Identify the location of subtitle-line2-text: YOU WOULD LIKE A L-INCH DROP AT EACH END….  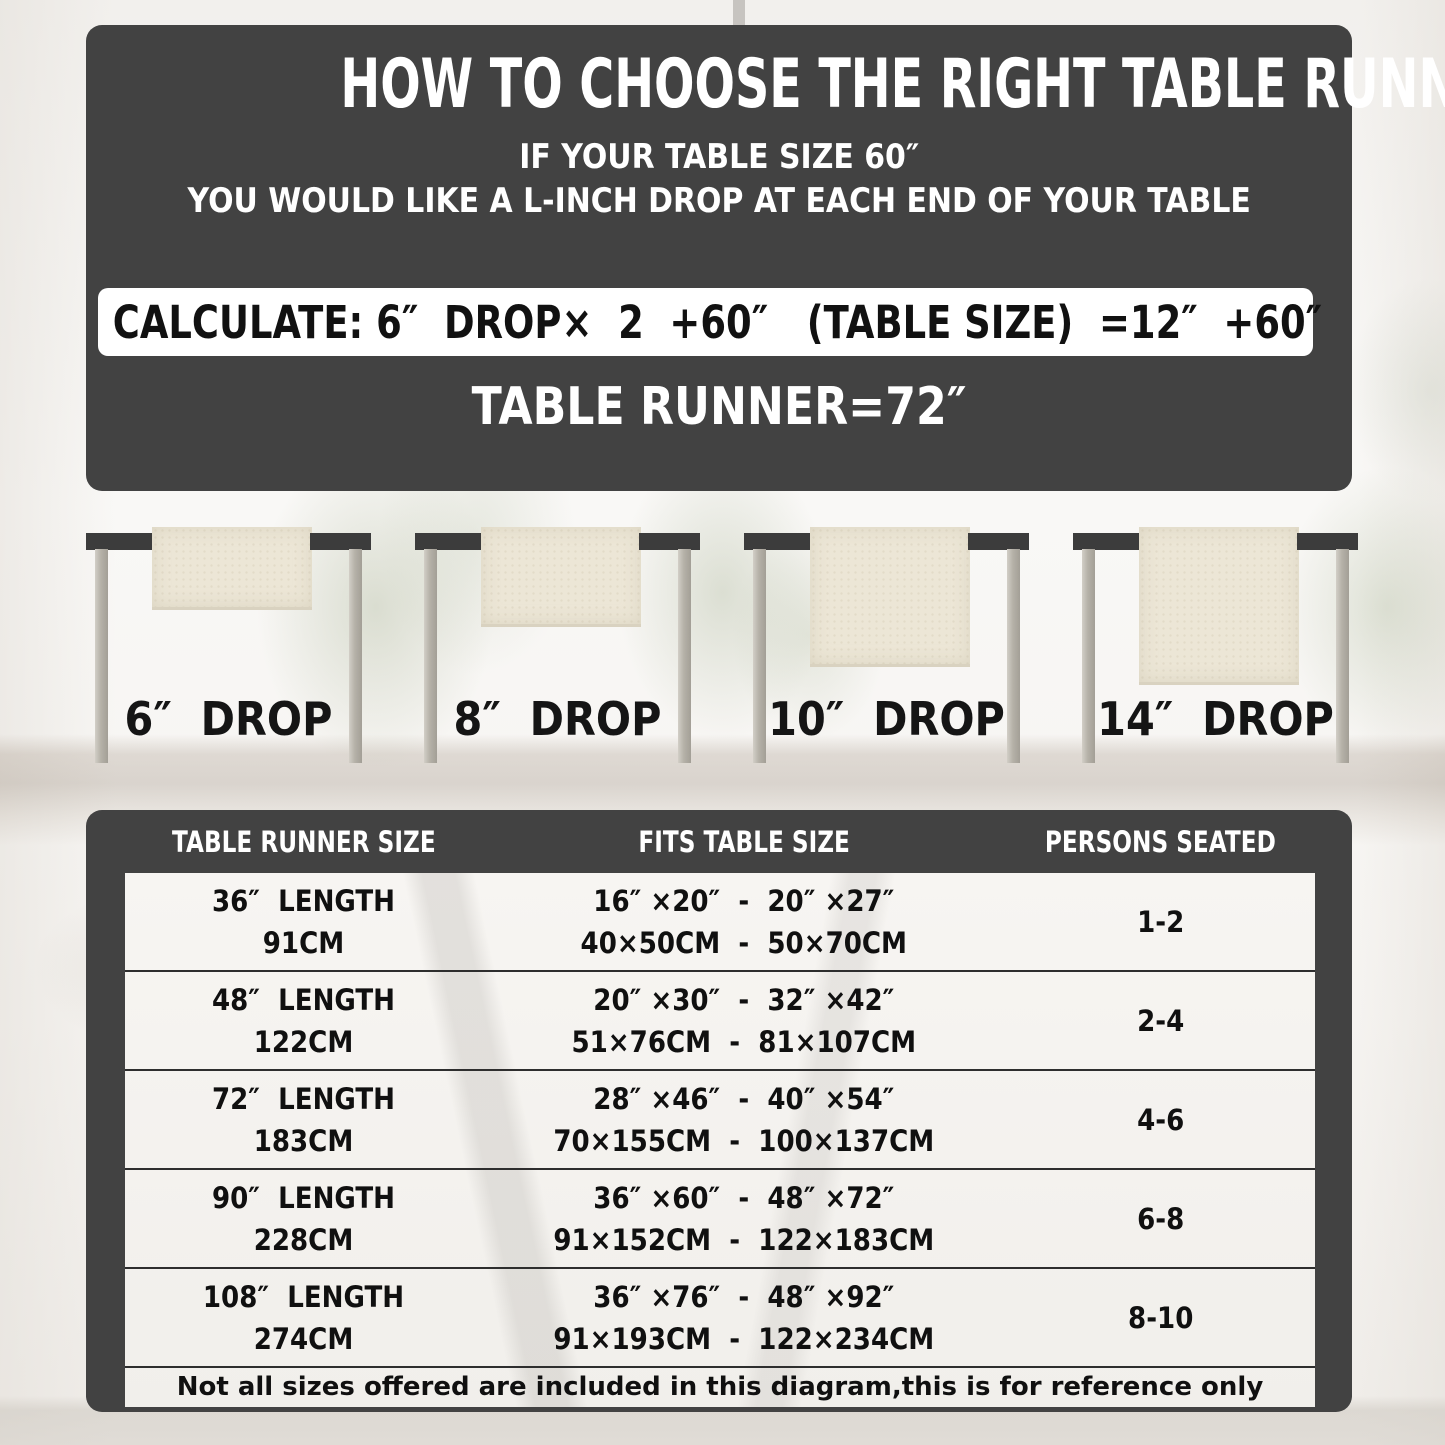
(719, 201).